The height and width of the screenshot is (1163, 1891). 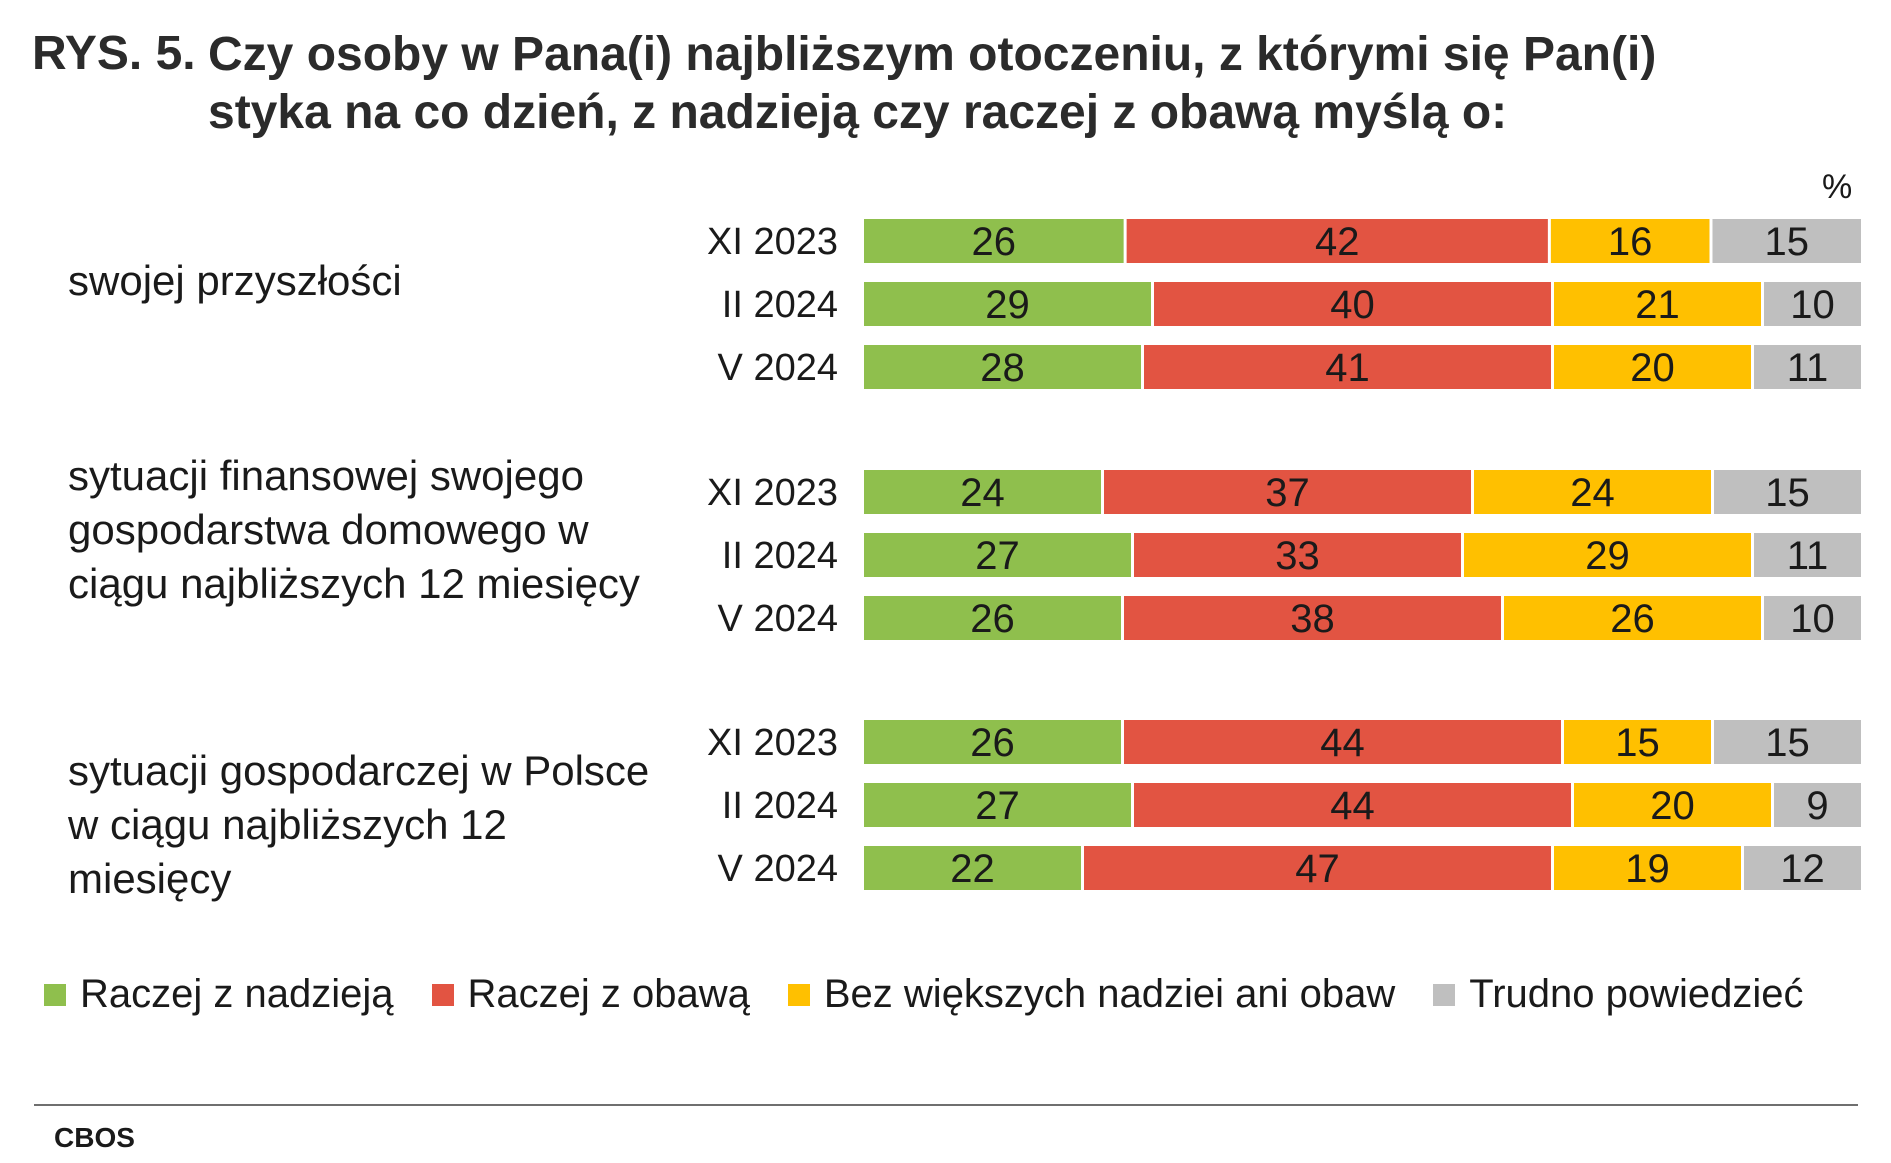 What do you see at coordinates (608, 994) in the screenshot?
I see `legend-label-fear: Raczej z obawą` at bounding box center [608, 994].